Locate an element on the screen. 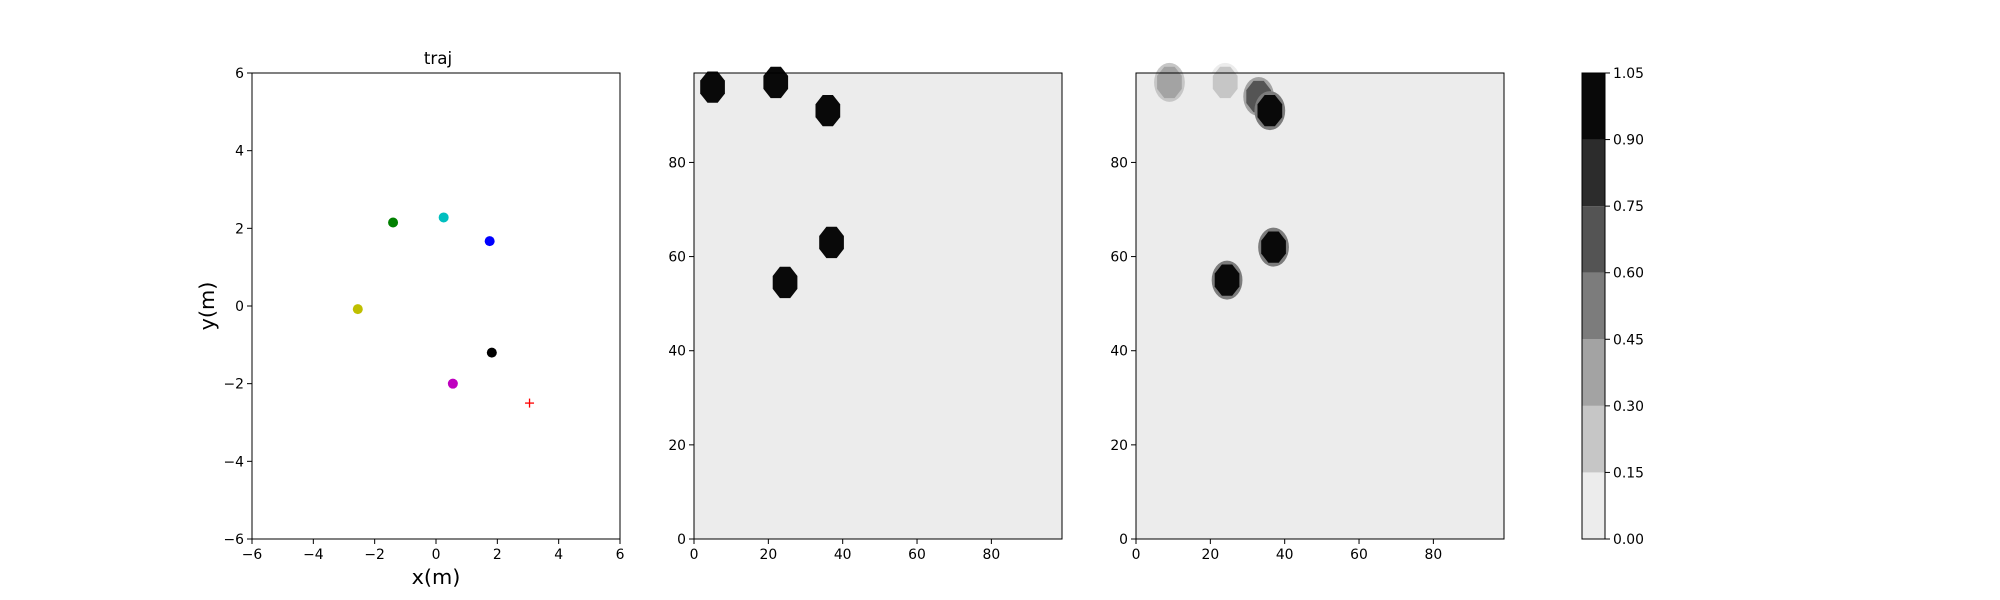 The height and width of the screenshot is (600, 2000). colorbar-tick-label: 0.45 is located at coordinates (1628, 340).